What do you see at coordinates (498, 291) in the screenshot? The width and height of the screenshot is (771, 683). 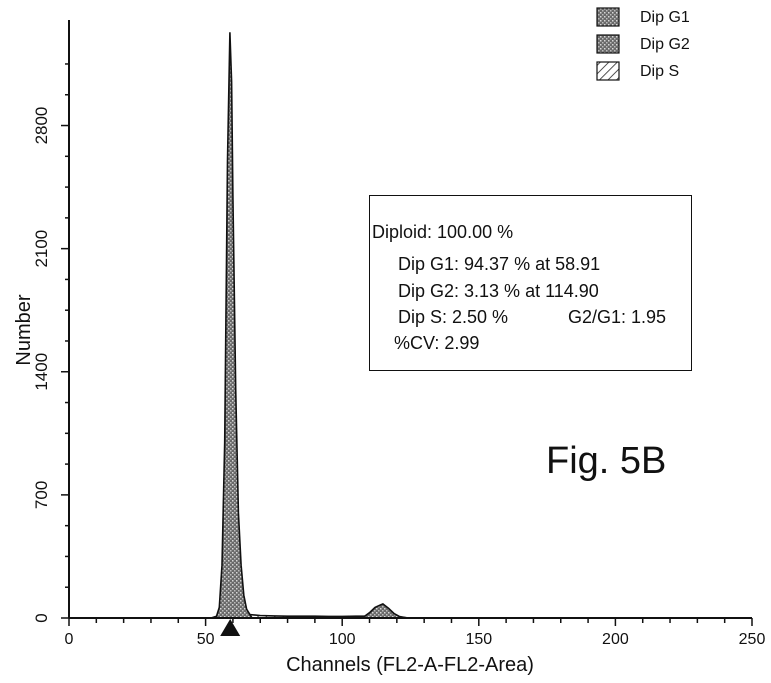 I see `stats-dip-g2: Dip G2: 3.13 % at 114.90` at bounding box center [498, 291].